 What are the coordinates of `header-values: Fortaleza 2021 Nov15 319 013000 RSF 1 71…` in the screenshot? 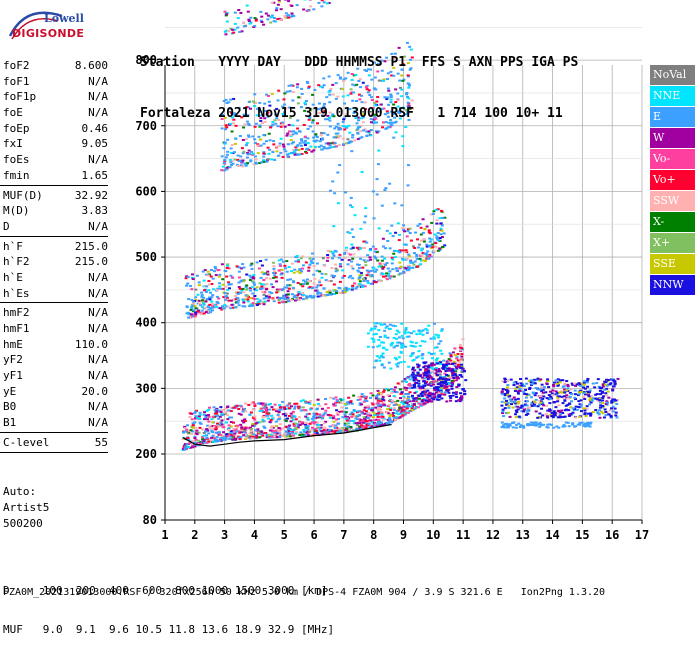 It's located at (359, 113).